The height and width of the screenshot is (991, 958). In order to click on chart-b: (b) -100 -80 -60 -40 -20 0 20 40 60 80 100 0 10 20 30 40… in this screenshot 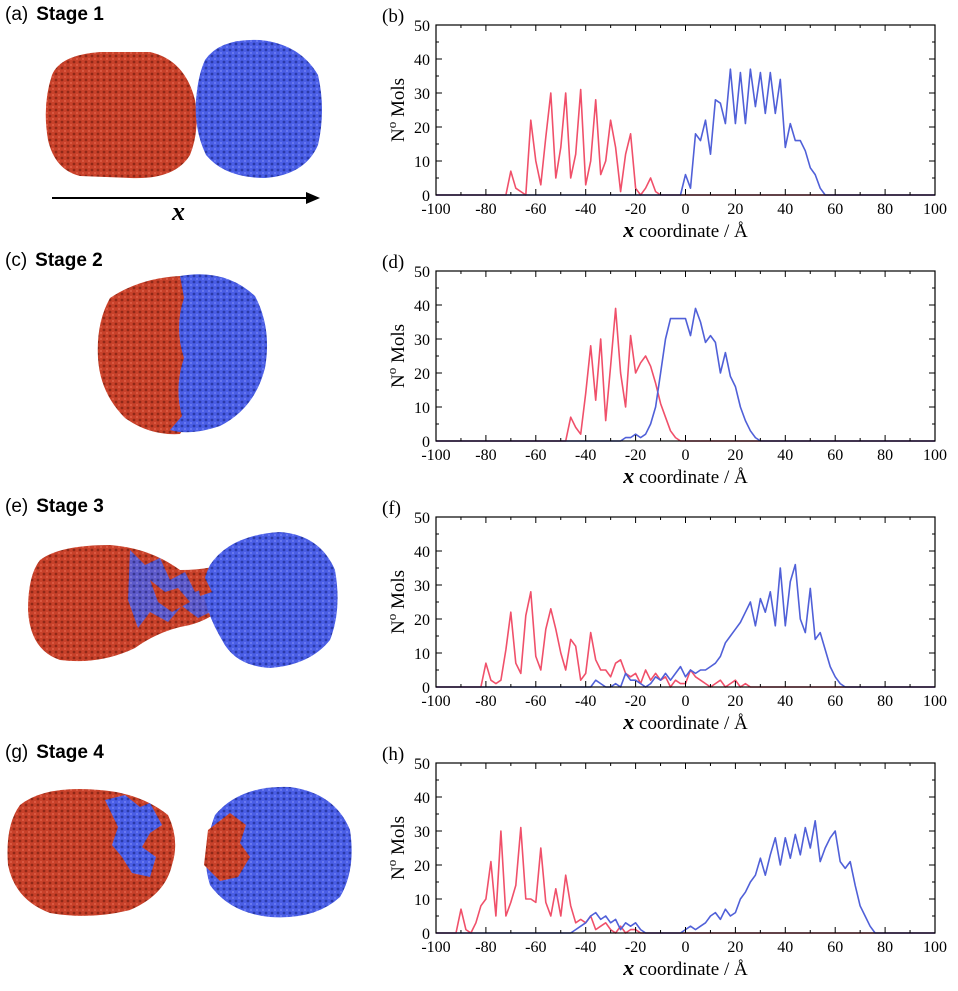, I will do `click(664, 124)`.